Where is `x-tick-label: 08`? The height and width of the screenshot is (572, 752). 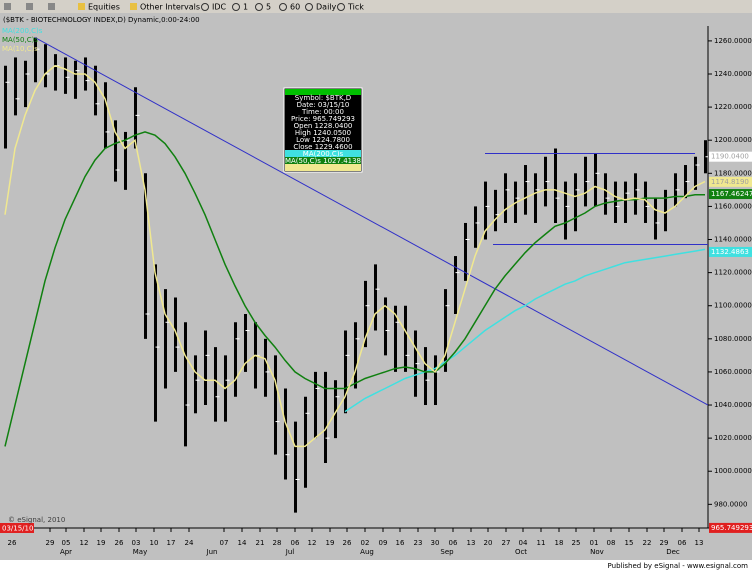
x-tick-label: 08 is located at coordinates (611, 543).